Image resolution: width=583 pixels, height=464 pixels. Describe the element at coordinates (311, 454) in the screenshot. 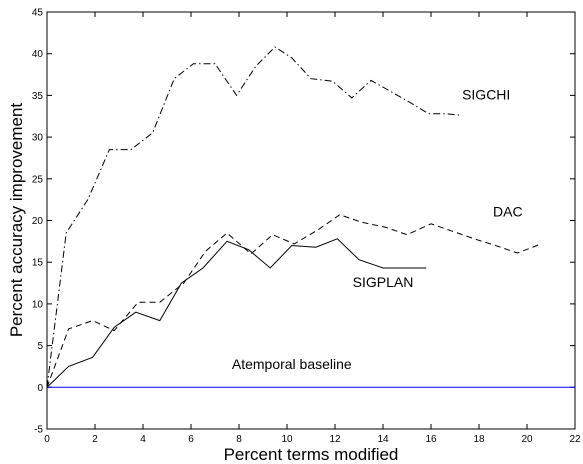

I see `x-axis-title: Percent terms modified` at that location.